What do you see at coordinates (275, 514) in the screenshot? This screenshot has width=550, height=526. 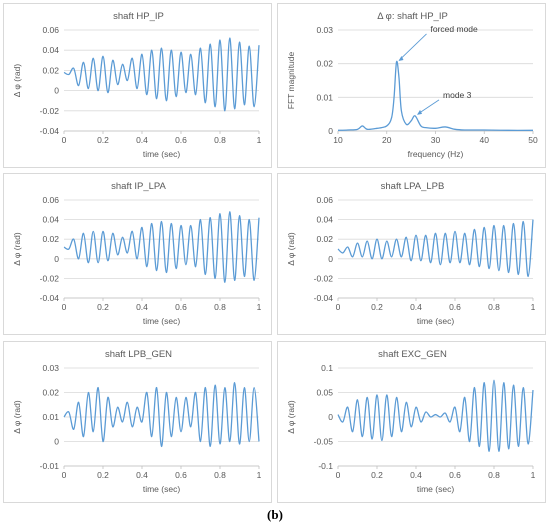 I see `figure-caption: (b)` at bounding box center [275, 514].